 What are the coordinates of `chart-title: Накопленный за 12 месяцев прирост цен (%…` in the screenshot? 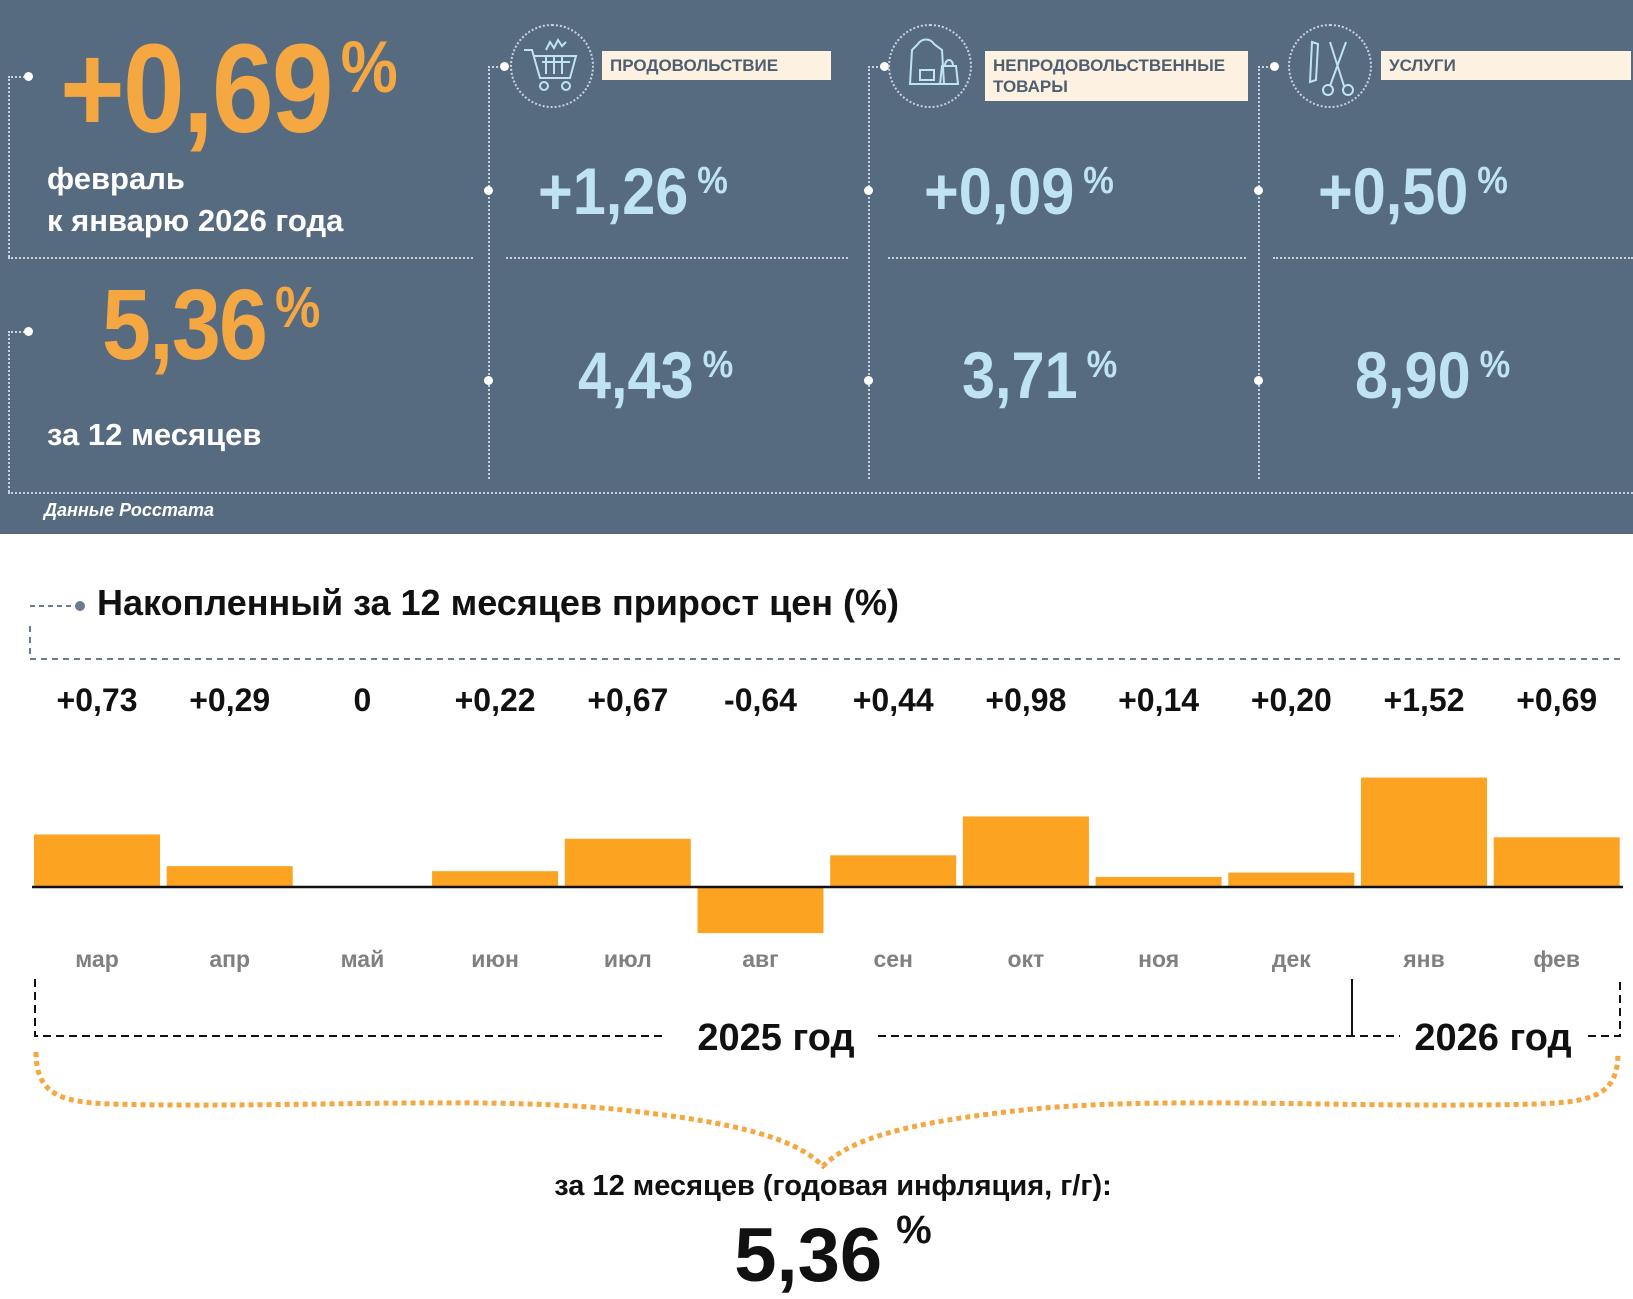 It's located at (498, 602).